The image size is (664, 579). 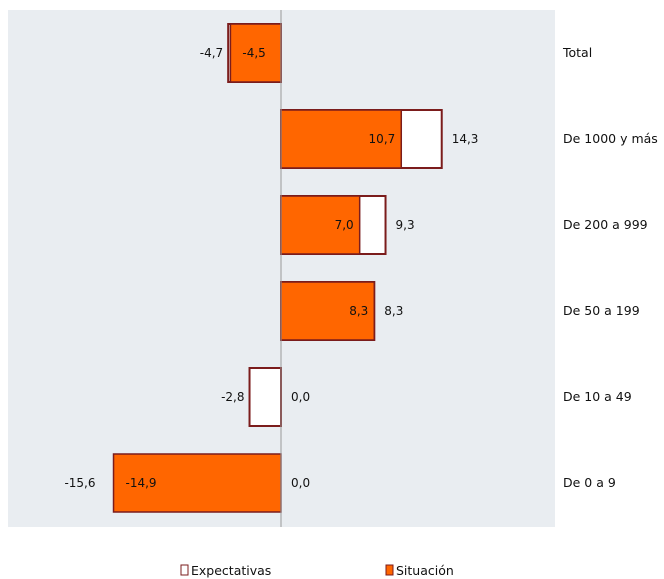 What do you see at coordinates (605, 224) in the screenshot?
I see `category-label: De 200 a 999` at bounding box center [605, 224].